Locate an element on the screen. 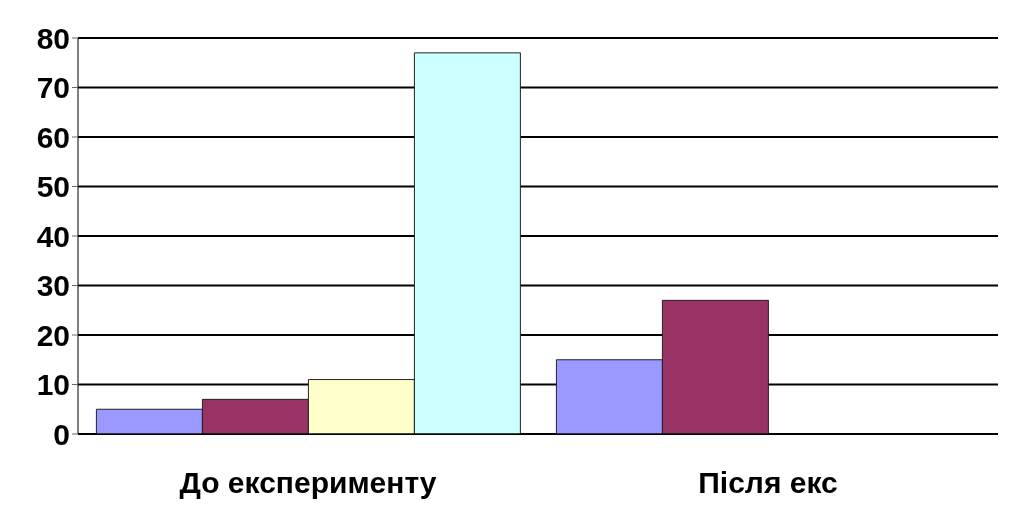 The image size is (1016, 522). y-tick-label: 0 is located at coordinates (61, 434).